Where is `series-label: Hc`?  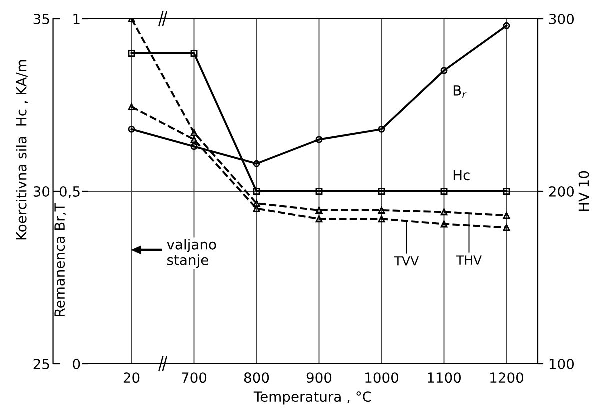
series-label: Hc is located at coordinates (462, 175).